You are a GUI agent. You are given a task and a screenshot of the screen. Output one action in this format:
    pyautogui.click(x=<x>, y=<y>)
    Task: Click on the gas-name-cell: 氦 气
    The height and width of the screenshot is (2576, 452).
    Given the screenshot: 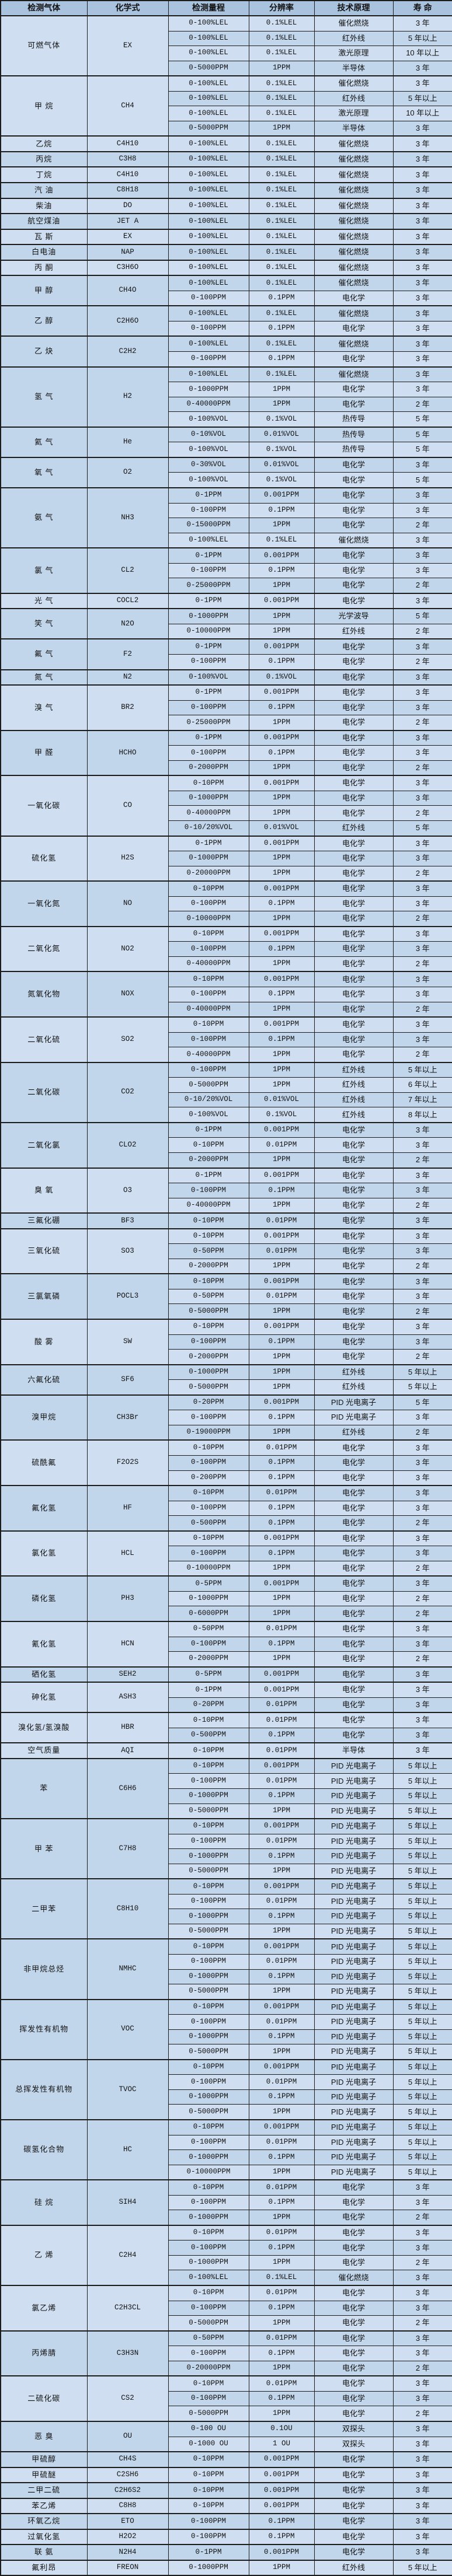 What is the action you would take?
    pyautogui.click(x=44, y=442)
    